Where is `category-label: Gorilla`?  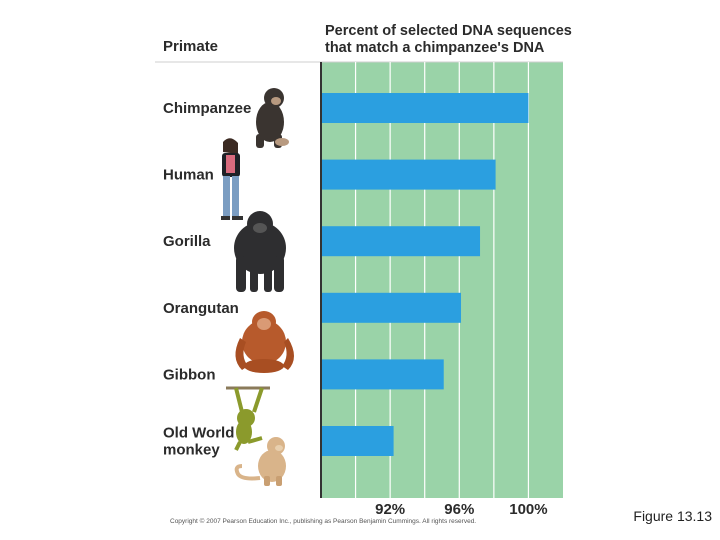
category-label: Gorilla is located at coordinates (187, 241).